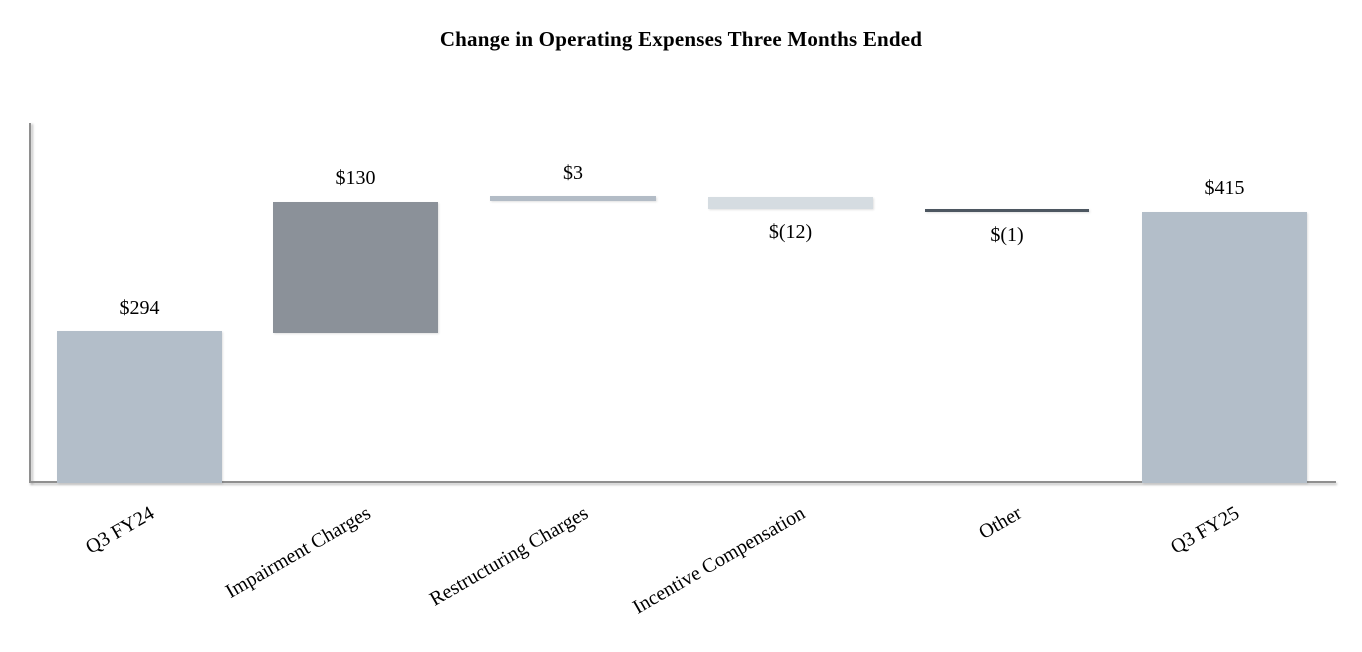 This screenshot has width=1362, height=652. Describe the element at coordinates (355, 267) in the screenshot. I see `bar-impairment-charges` at that location.